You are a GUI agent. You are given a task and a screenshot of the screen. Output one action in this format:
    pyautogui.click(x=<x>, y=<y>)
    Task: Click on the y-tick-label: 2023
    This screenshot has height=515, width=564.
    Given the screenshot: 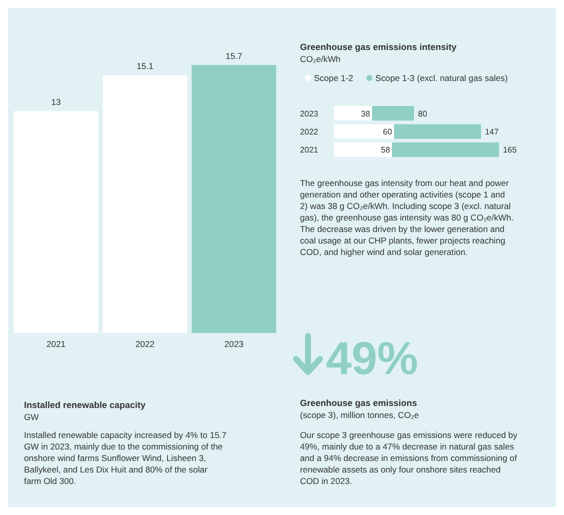 What is the action you would take?
    pyautogui.click(x=309, y=113)
    